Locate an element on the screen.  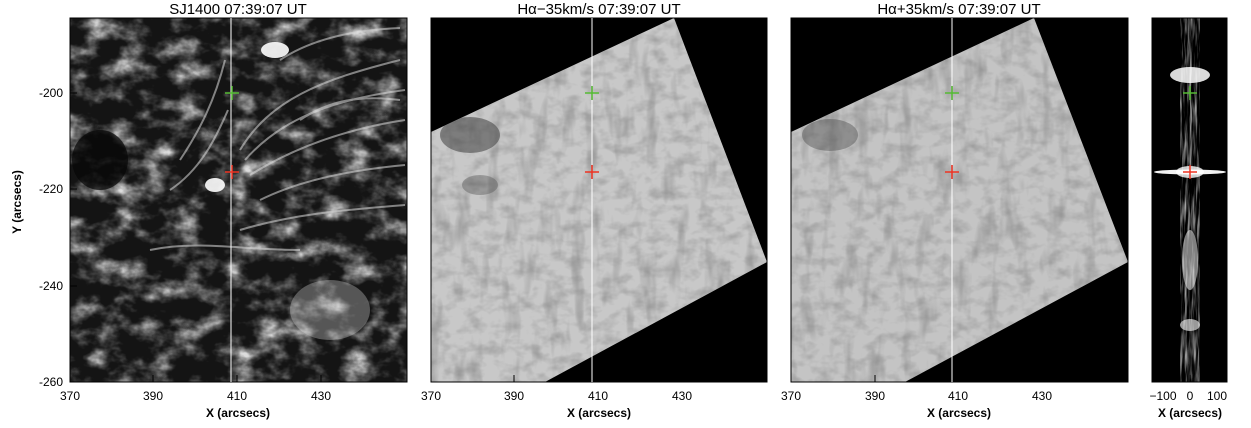
y-tick-label: -220 is located at coordinates (51, 189).